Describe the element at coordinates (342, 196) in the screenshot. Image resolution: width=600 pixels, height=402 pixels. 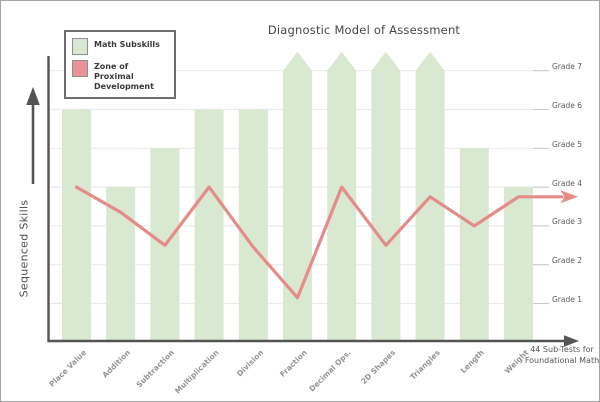
I see `bar-decimal-ops` at that location.